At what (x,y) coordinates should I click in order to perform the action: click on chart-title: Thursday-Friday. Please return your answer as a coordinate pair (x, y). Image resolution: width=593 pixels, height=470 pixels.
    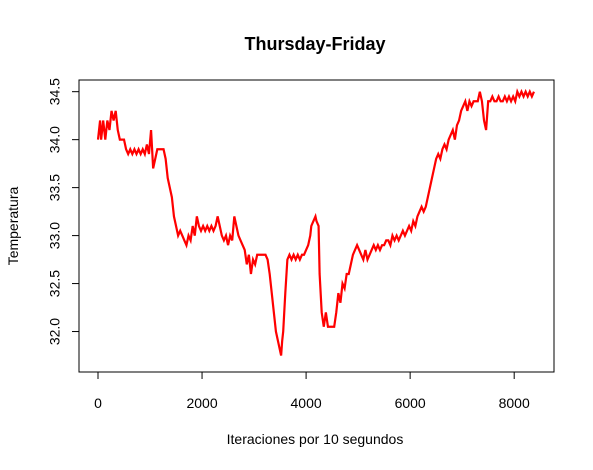
    Looking at the image, I should click on (314, 44).